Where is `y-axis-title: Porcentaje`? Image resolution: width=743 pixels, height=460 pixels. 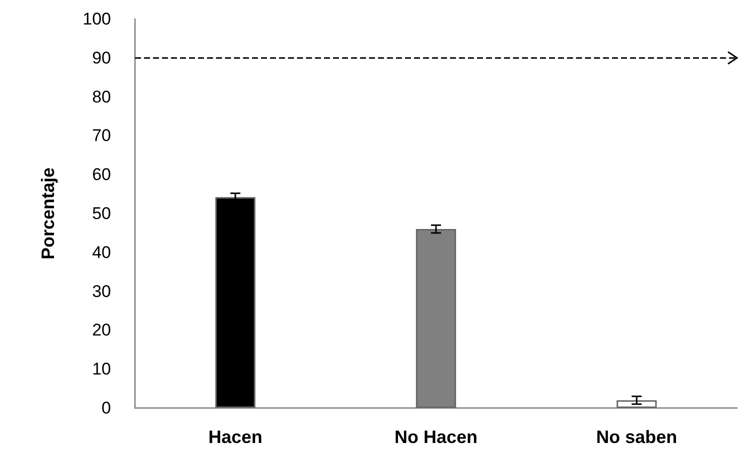
y-axis-title: Porcentaje is located at coordinates (48, 213).